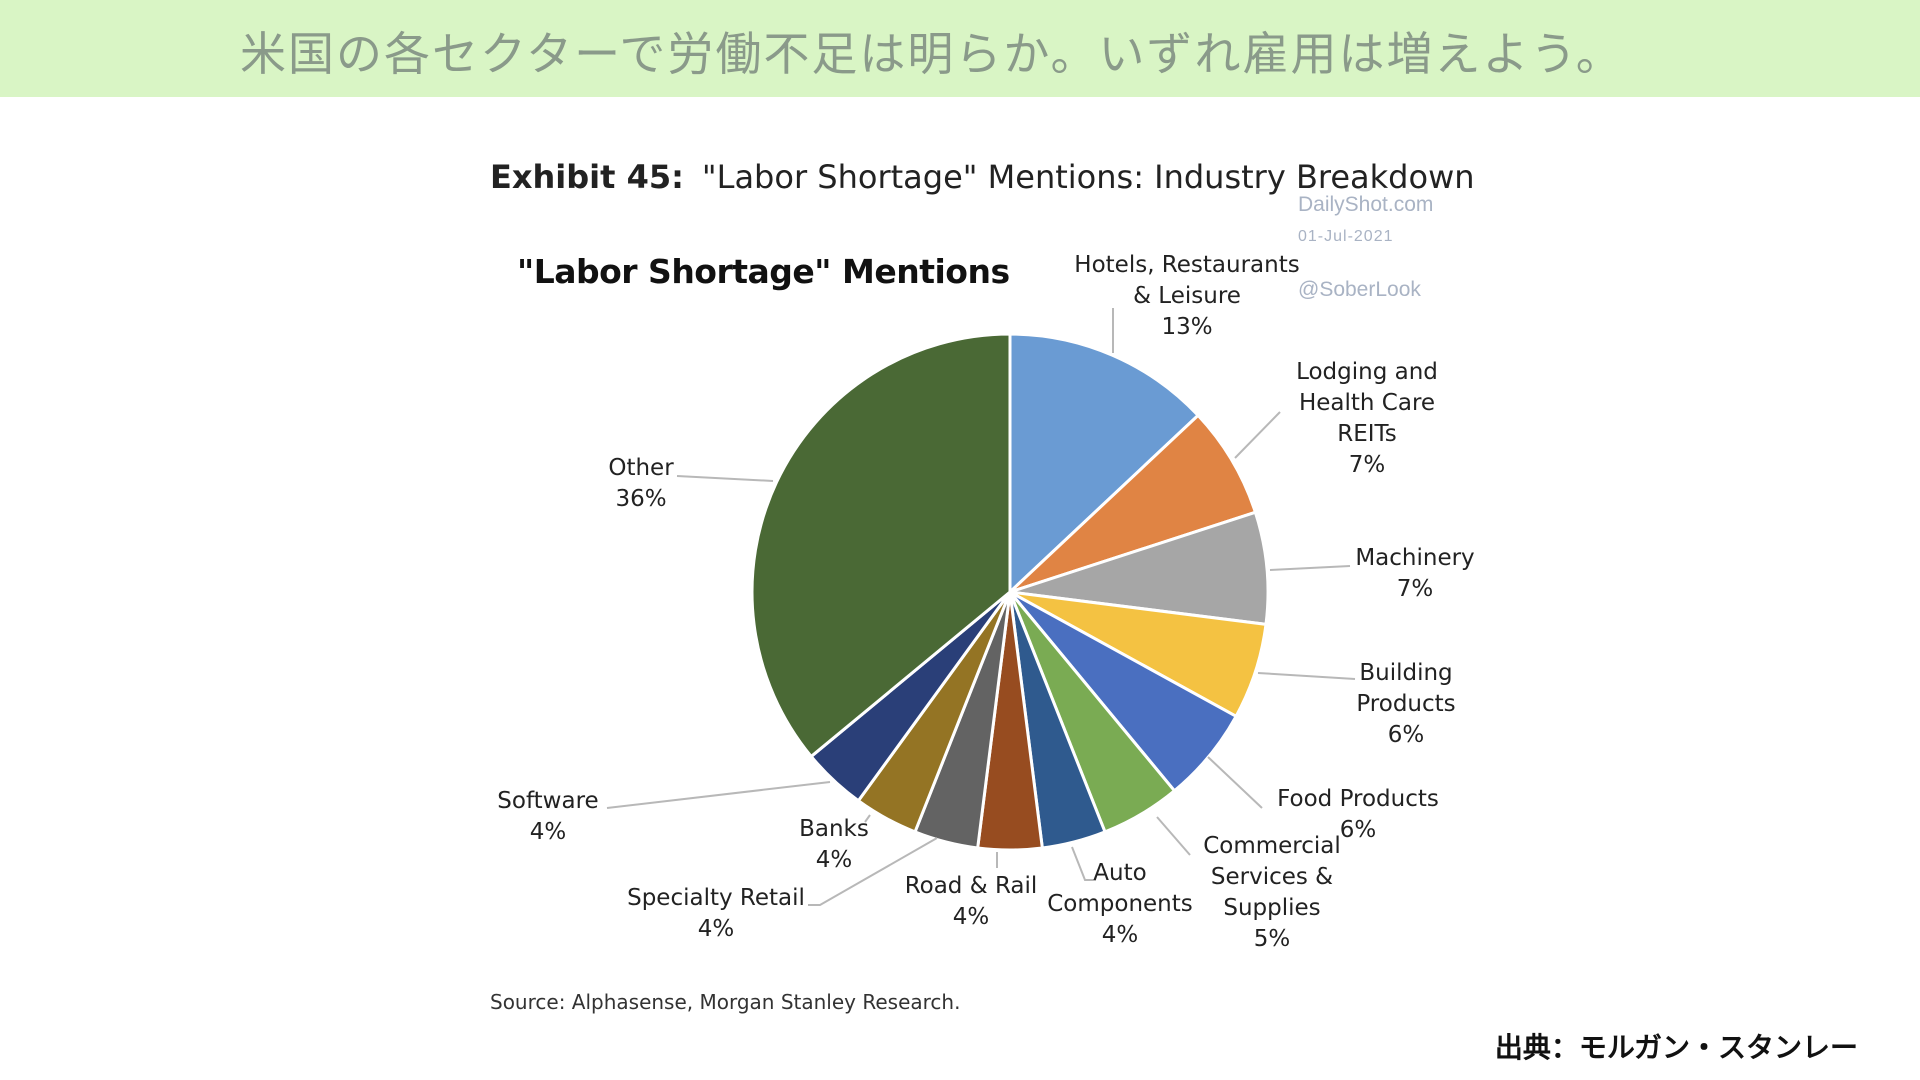 The width and height of the screenshot is (1920, 1080). What do you see at coordinates (641, 468) in the screenshot?
I see `slice-name: Other` at bounding box center [641, 468].